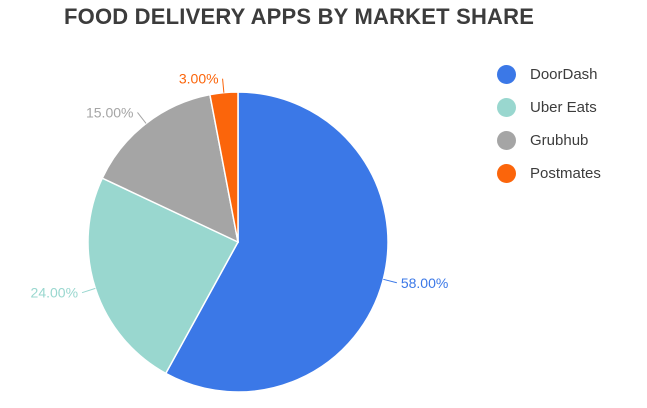  I want to click on legend-label: Postmates, so click(565, 173).